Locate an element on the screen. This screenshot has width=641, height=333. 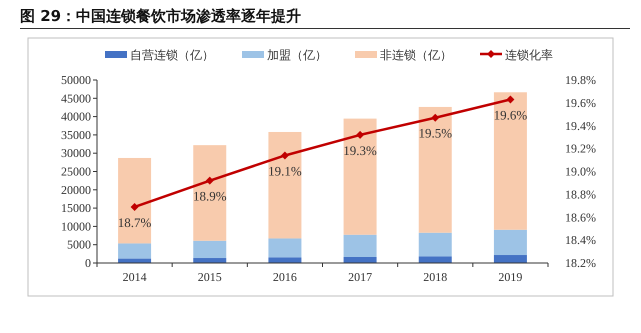
chart-title: 图 29：中国连锁餐饮市场渗透率逐年提升 is located at coordinates (325, 16).